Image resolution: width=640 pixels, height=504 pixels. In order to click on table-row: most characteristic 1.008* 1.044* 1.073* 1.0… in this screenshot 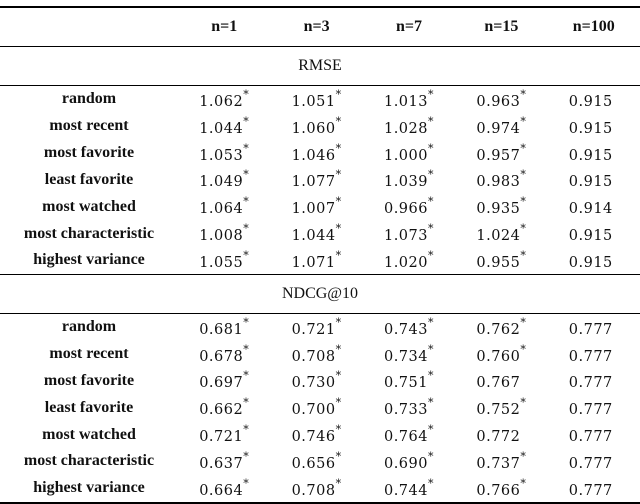, I will do `click(320, 233)`.